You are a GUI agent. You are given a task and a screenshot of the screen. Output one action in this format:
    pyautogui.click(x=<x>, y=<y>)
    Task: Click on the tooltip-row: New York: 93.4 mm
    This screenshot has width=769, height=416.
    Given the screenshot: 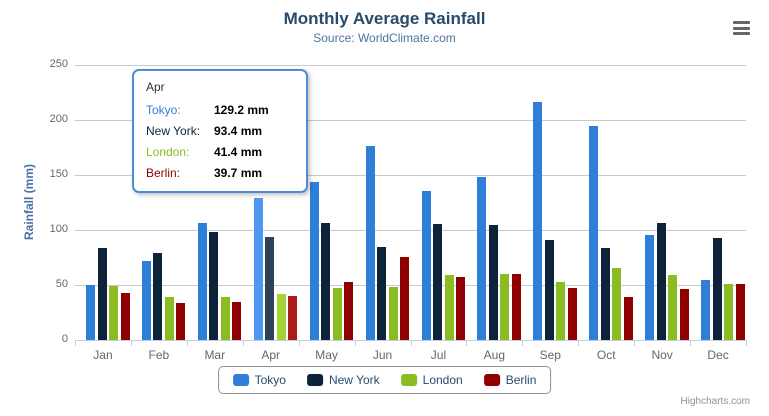 What is the action you would take?
    pyautogui.click(x=221, y=131)
    